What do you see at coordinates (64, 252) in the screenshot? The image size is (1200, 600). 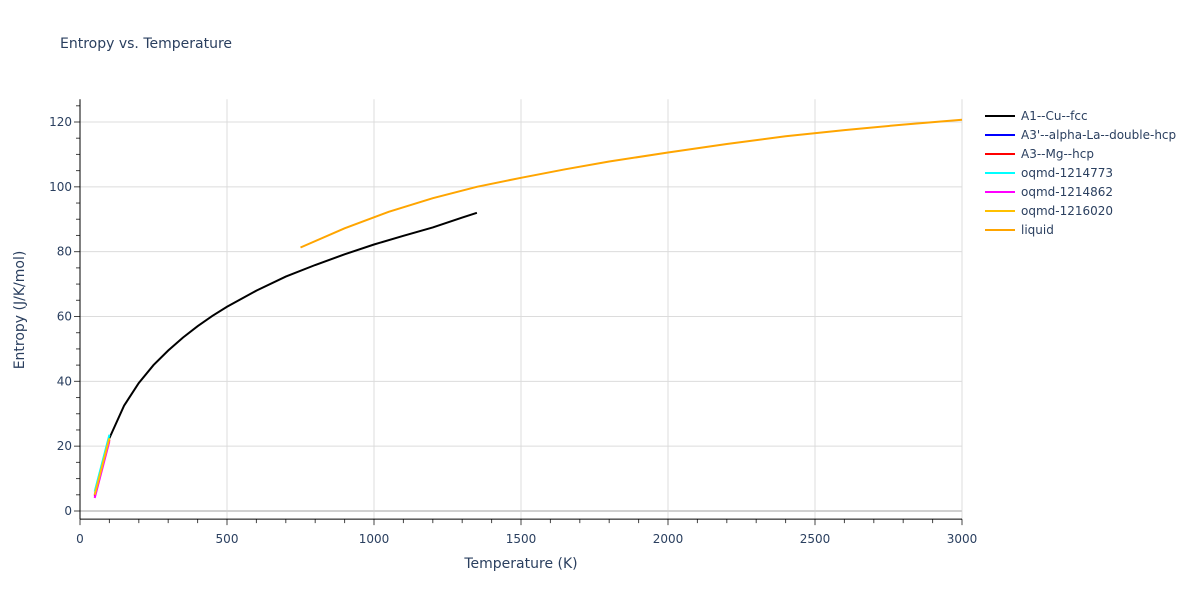 I see `y-tick-label: 80` at bounding box center [64, 252].